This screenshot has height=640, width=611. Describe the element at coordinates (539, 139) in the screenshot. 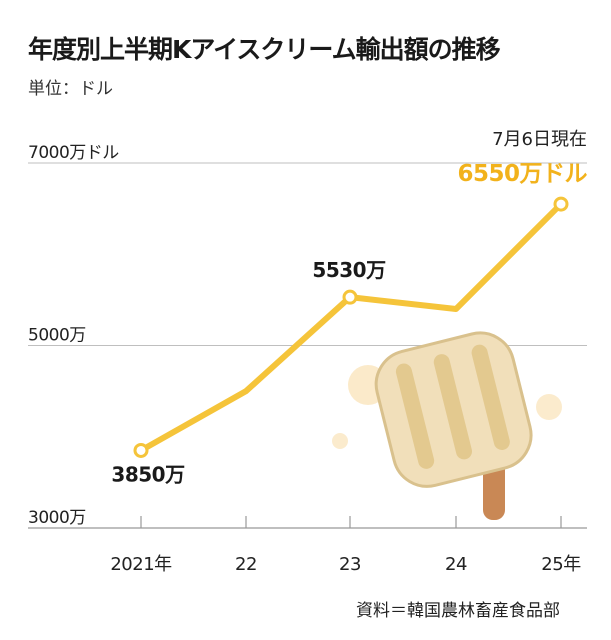

I see `annotation-date: 7月6日現在` at that location.